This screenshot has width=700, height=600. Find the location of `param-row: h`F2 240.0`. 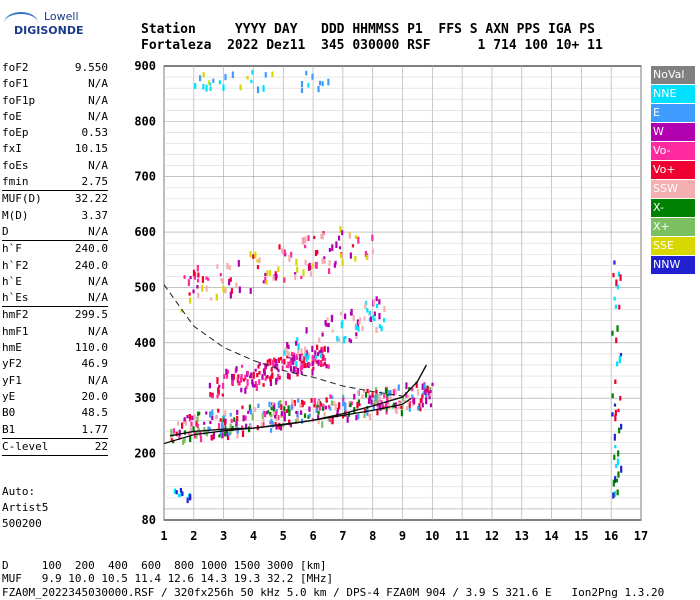

param-row: h`F2 240.0 is located at coordinates (55, 266).